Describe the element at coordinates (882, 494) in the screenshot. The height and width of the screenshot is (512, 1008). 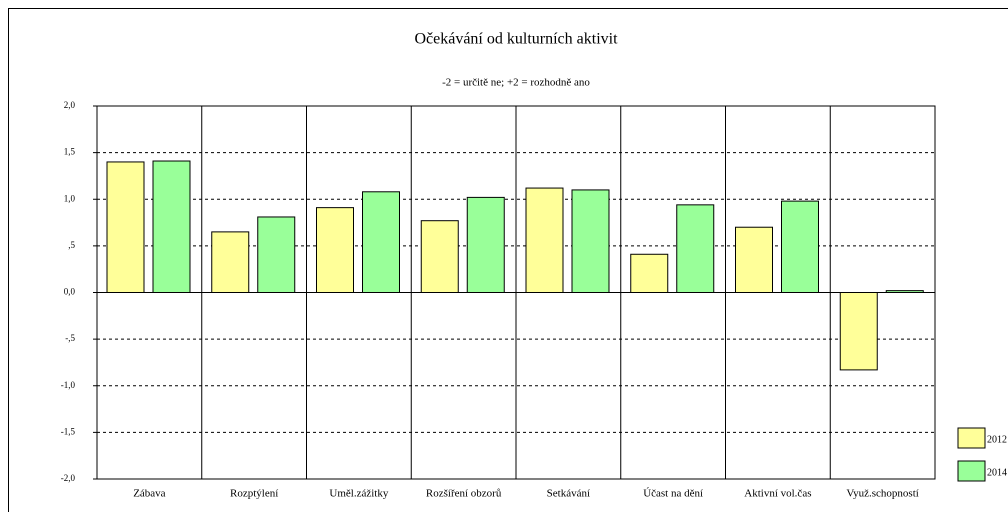
I see `x-tick-label: Využ.schopností` at that location.